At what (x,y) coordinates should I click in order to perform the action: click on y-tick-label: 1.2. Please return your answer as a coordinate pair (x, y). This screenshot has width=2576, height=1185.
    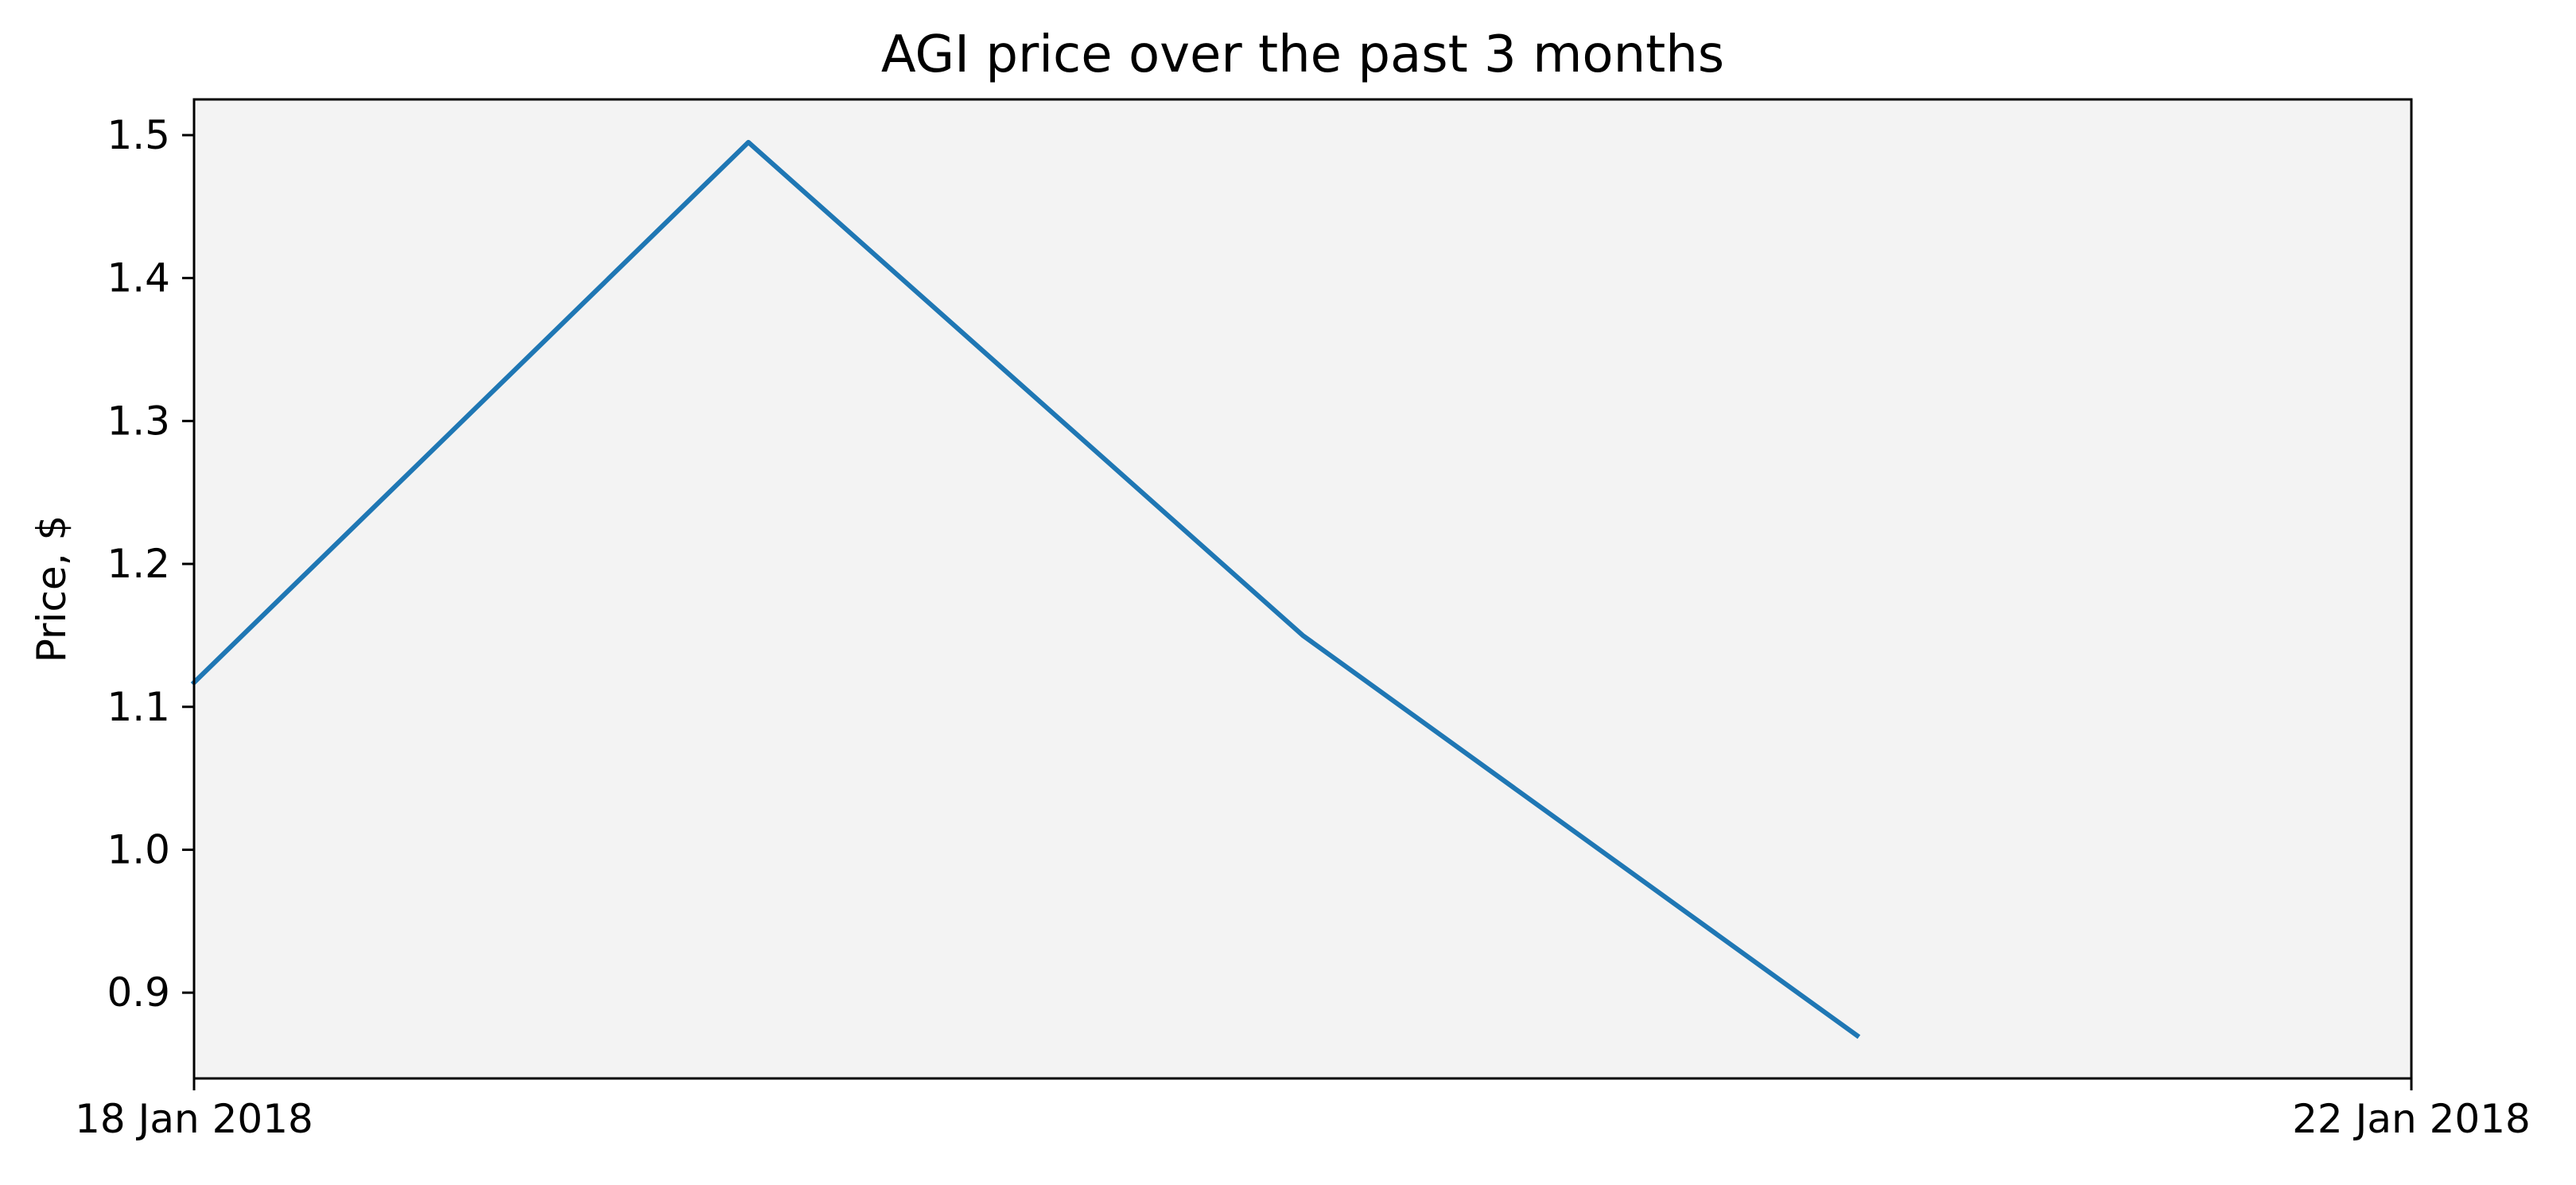
    Looking at the image, I should click on (138, 564).